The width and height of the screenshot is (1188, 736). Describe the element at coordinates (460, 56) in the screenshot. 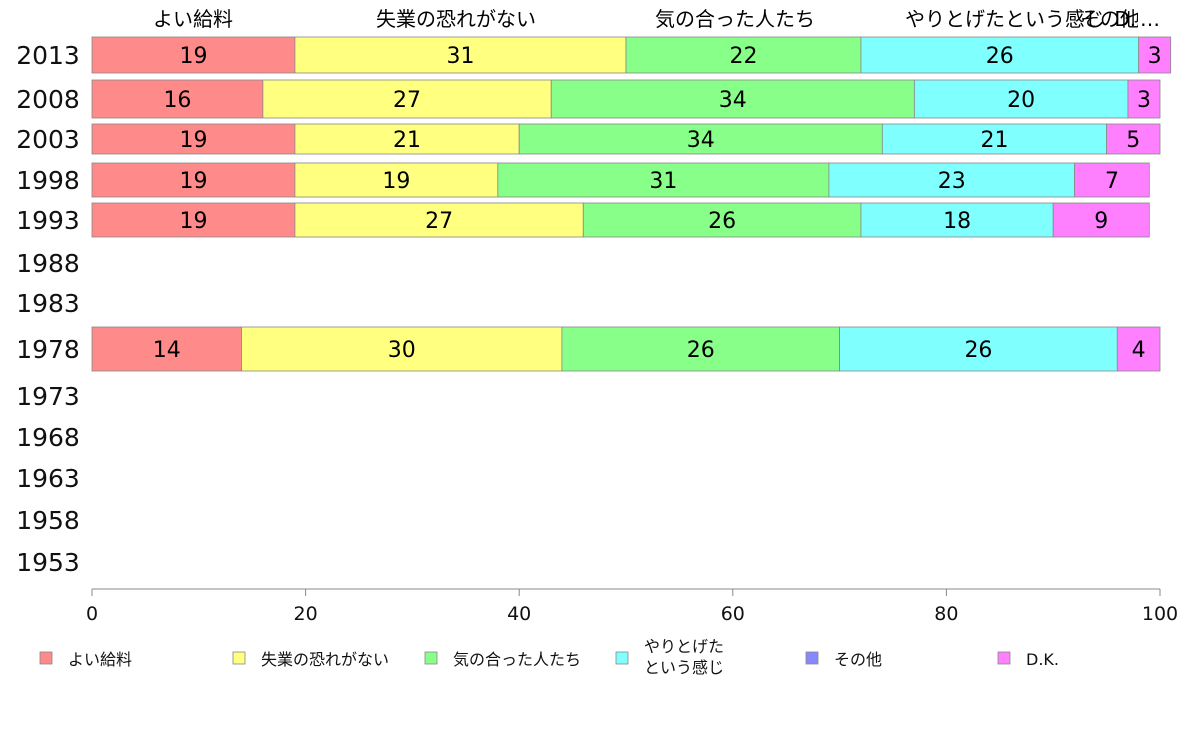

I see `bar-label-2013-series-1: 31` at that location.